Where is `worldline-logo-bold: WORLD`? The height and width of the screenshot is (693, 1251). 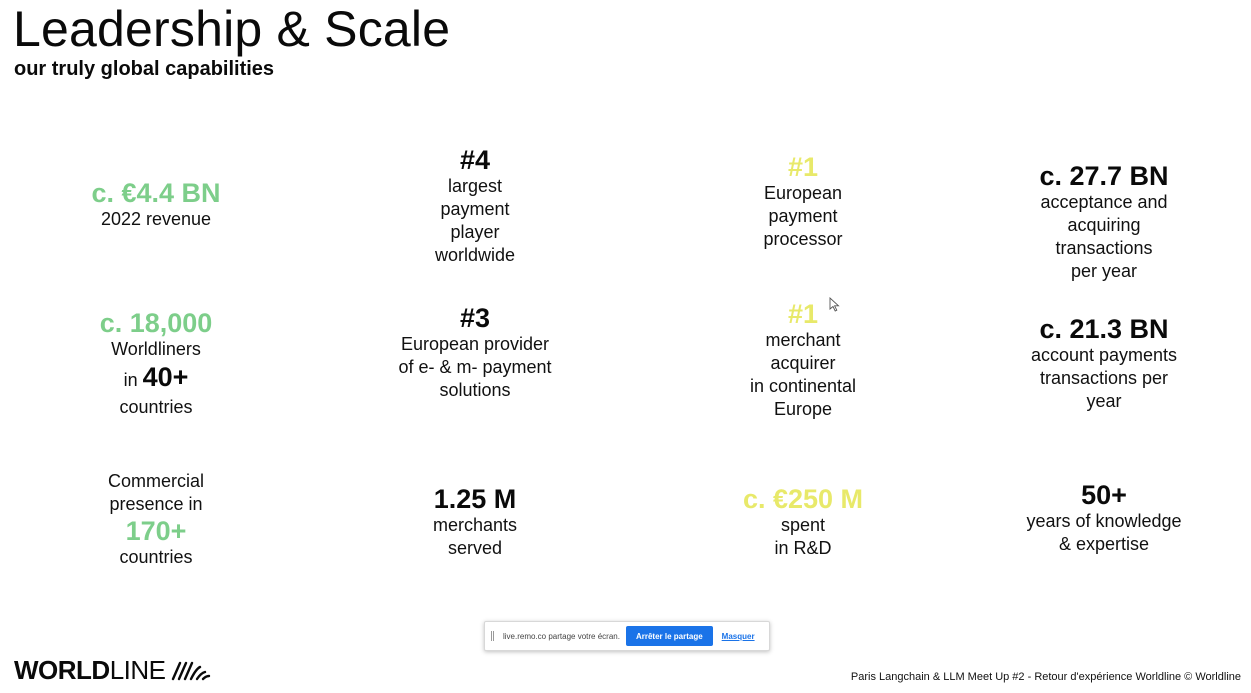
worldline-logo-bold: WORLD is located at coordinates (62, 669).